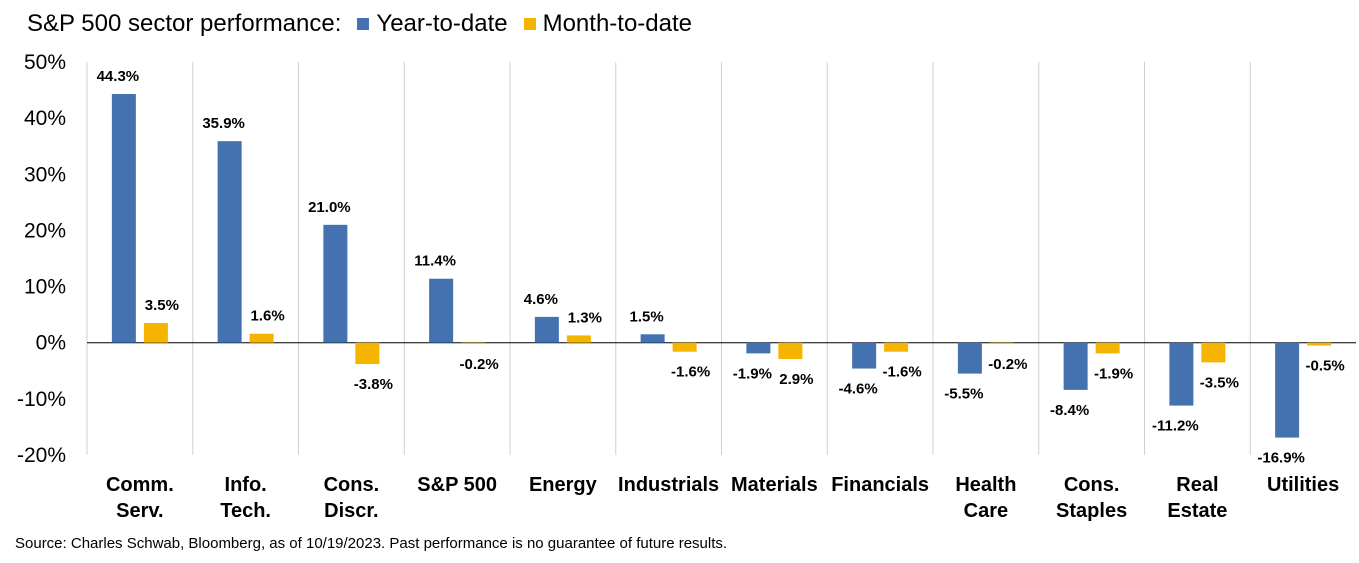  What do you see at coordinates (585, 317) in the screenshot?
I see `data-label-month-to-date: 1.3%` at bounding box center [585, 317].